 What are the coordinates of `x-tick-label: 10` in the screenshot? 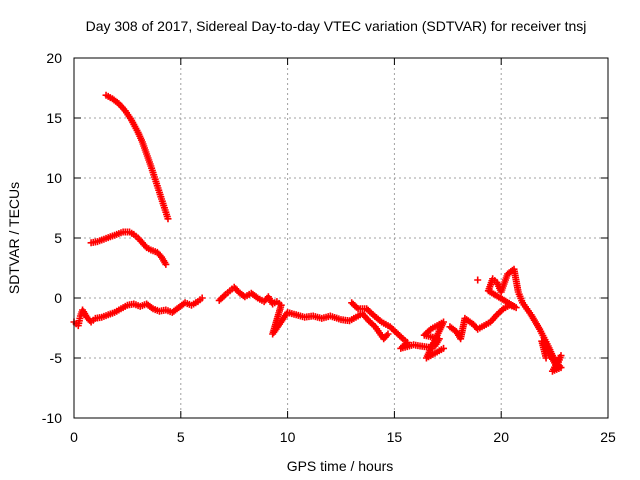 It's located at (288, 437).